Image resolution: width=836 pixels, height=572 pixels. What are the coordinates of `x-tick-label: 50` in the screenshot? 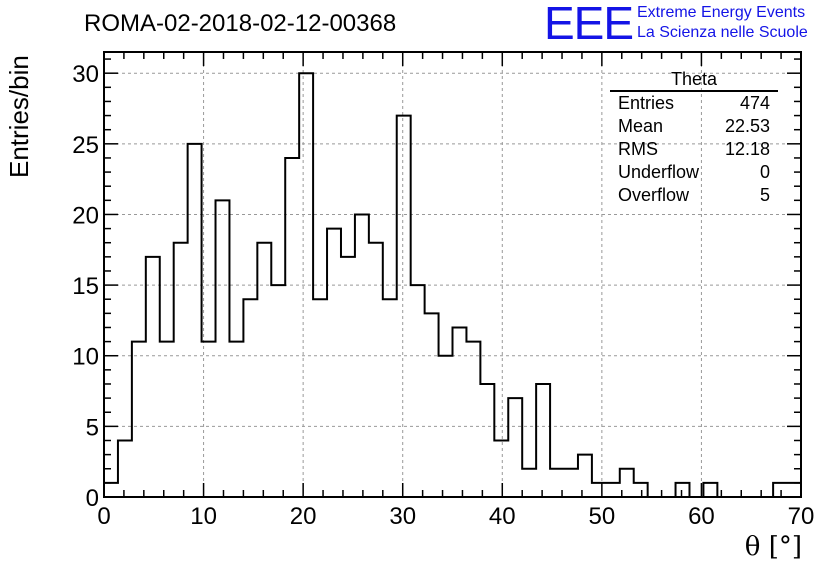 It's located at (602, 516).